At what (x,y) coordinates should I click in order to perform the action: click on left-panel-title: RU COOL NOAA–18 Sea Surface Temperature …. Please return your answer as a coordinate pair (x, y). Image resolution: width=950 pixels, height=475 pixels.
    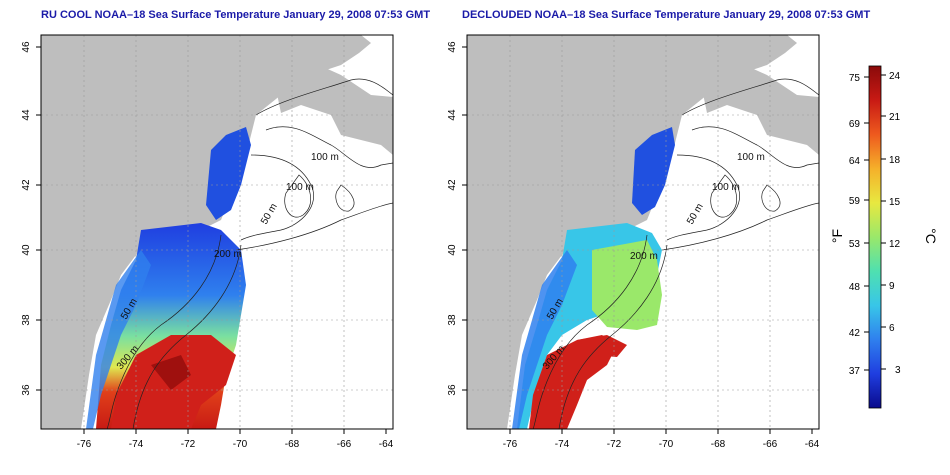
    Looking at the image, I should click on (236, 15).